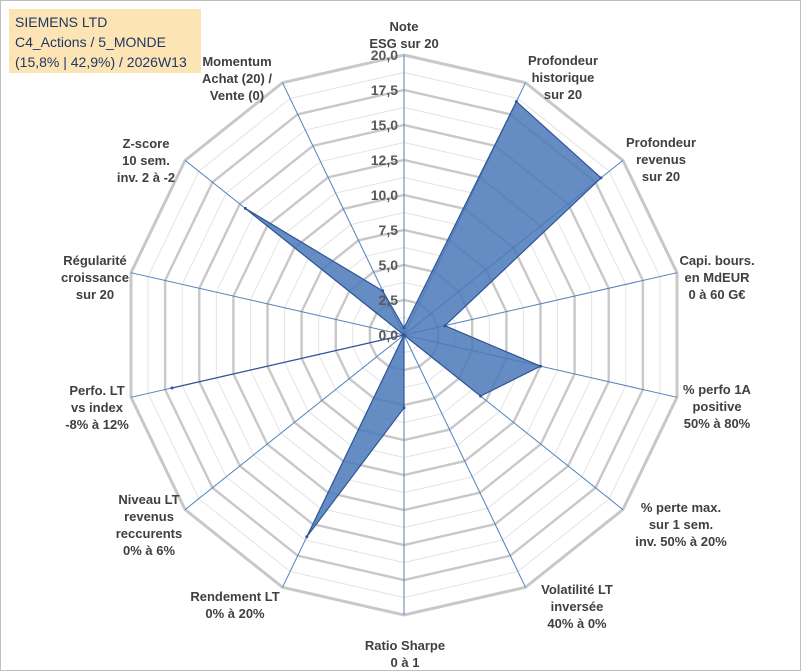 The width and height of the screenshot is (801, 671). What do you see at coordinates (97, 424) in the screenshot?
I see `axis-label-line: -8% à 12%` at bounding box center [97, 424].